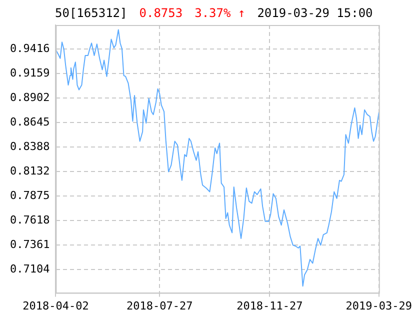 This screenshot has height=330, width=415. Describe the element at coordinates (91, 13) in the screenshot. I see `chart-title: 50[165312]` at that location.